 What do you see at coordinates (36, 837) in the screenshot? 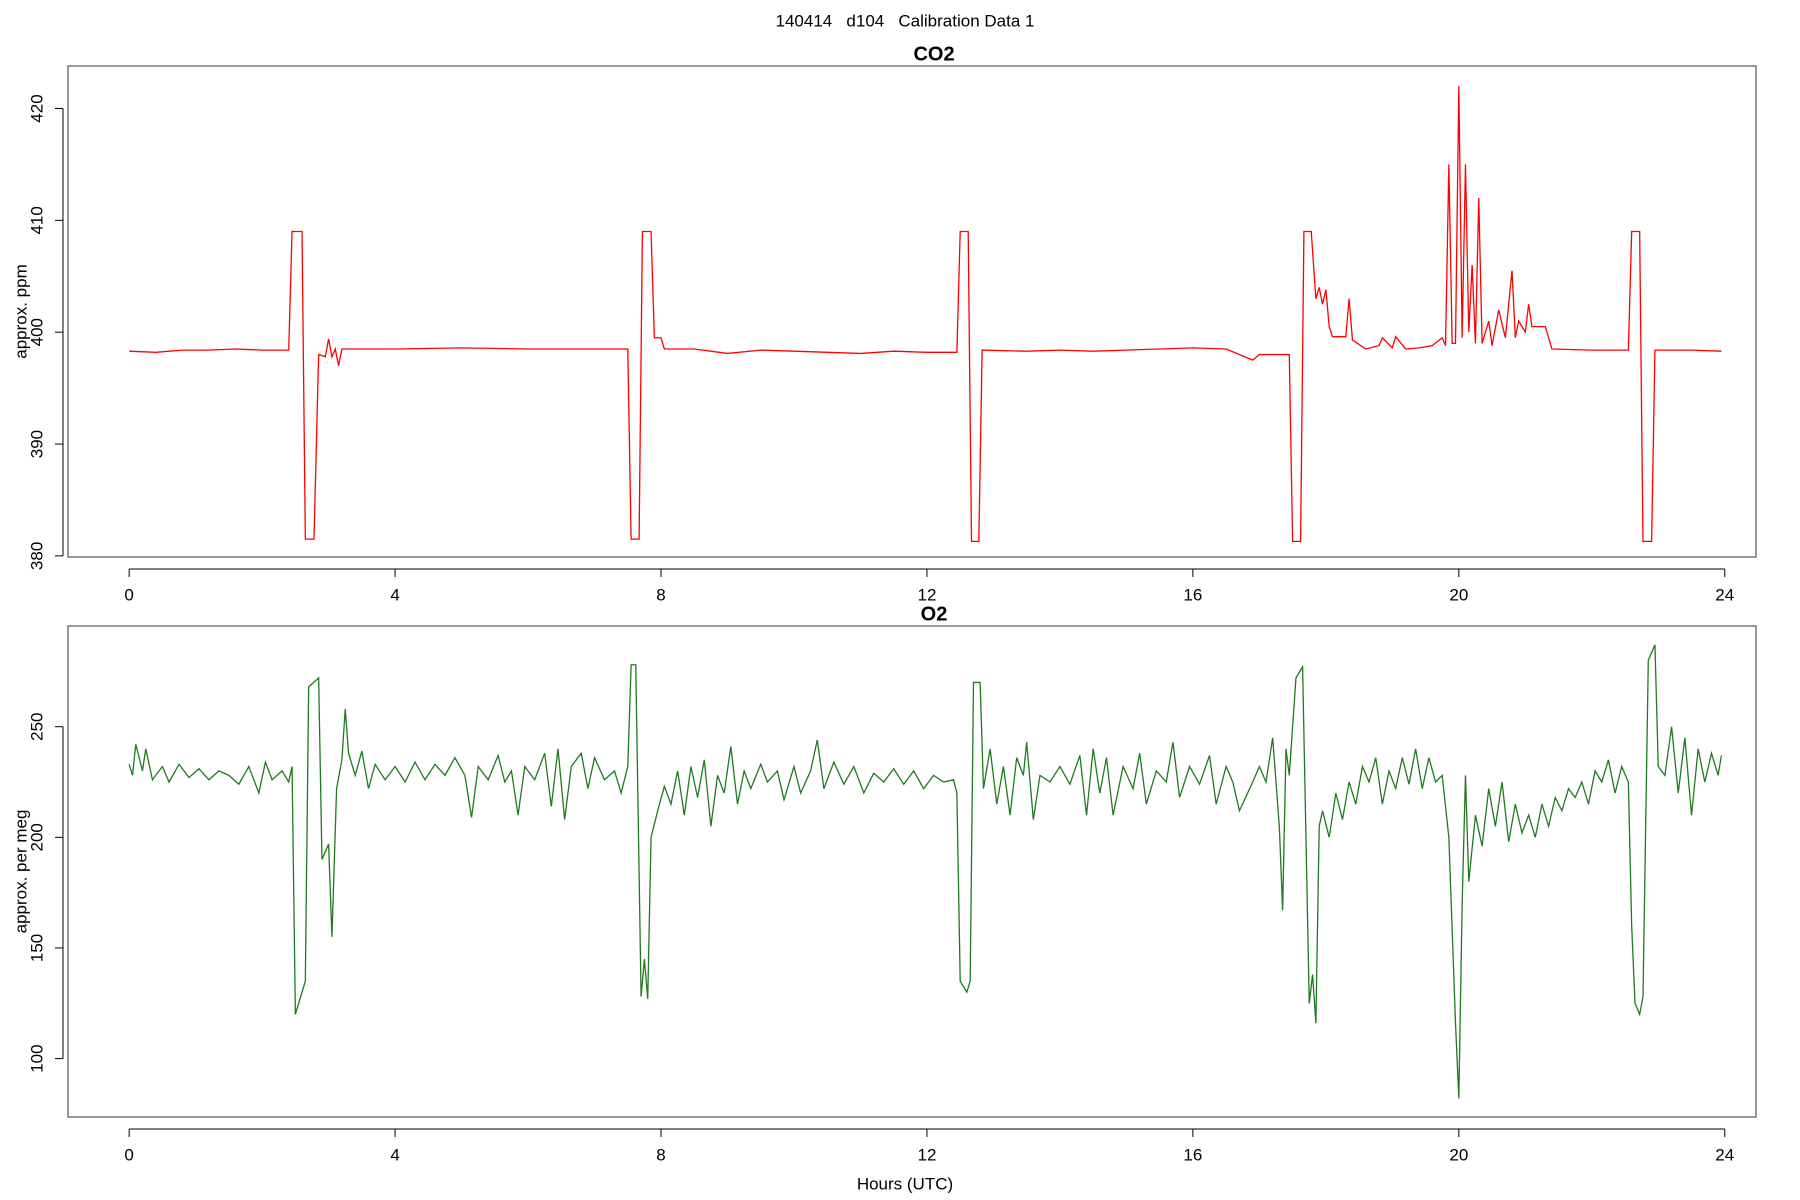
I see `y-tick-label: 200` at bounding box center [36, 837].